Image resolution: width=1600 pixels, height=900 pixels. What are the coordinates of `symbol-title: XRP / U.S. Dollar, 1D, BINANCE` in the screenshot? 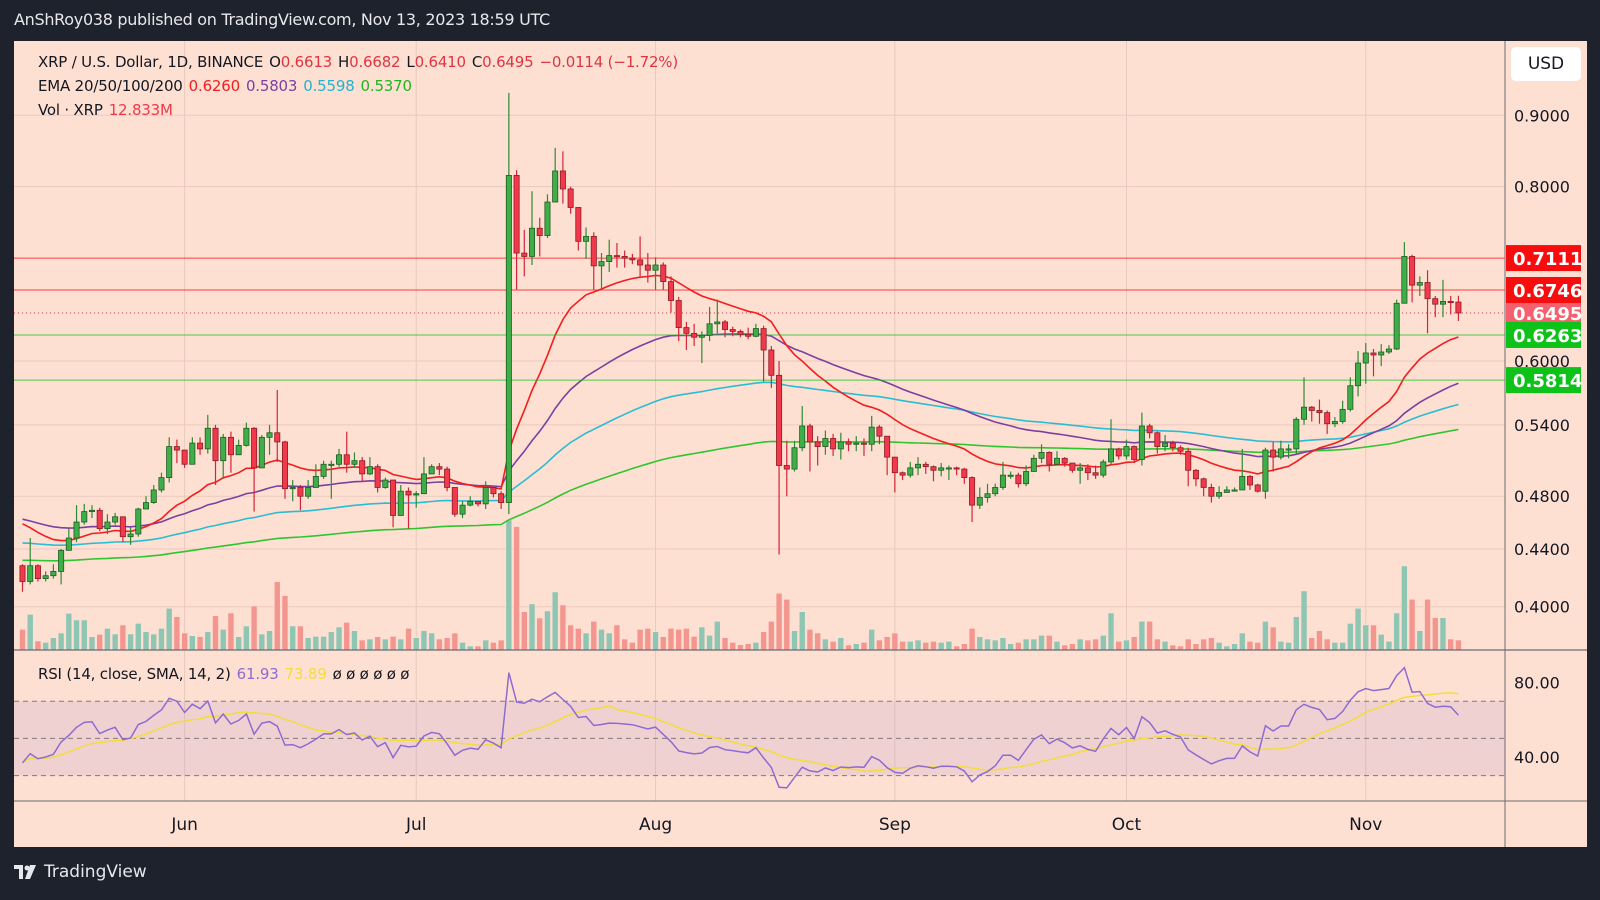 It's located at (151, 62).